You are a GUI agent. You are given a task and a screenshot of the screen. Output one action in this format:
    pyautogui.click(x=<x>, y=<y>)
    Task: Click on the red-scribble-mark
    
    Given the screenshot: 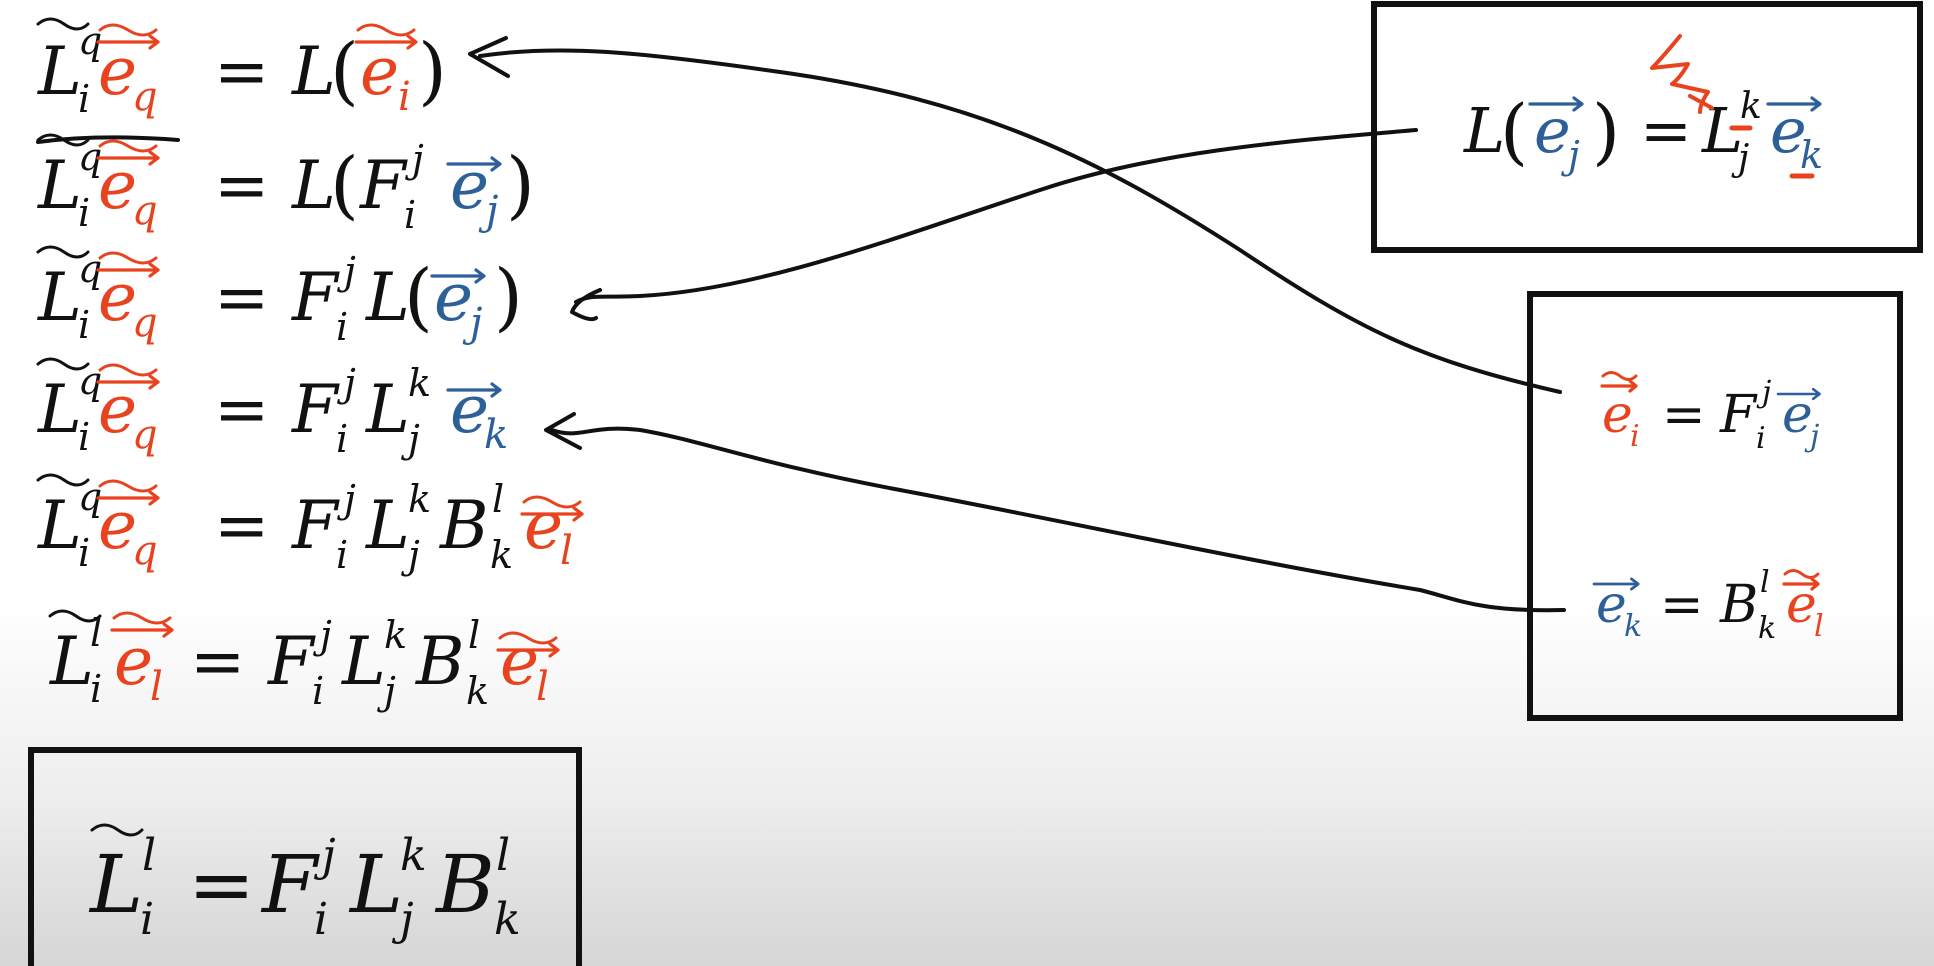 What is the action you would take?
    pyautogui.click(x=1682, y=74)
    